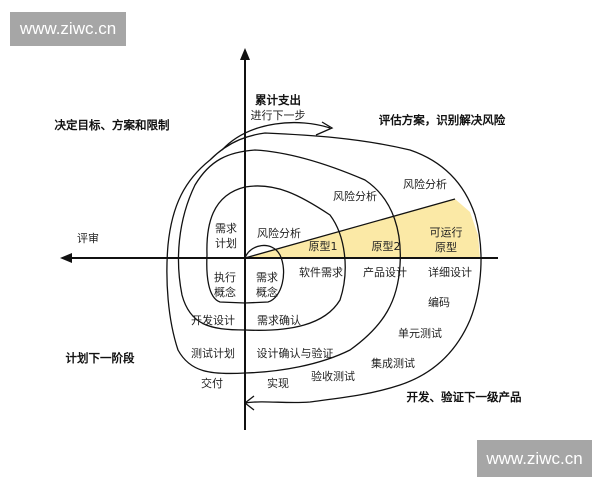  What do you see at coordinates (323, 246) in the screenshot?
I see `prototype-1-label: 原型1` at bounding box center [323, 246].